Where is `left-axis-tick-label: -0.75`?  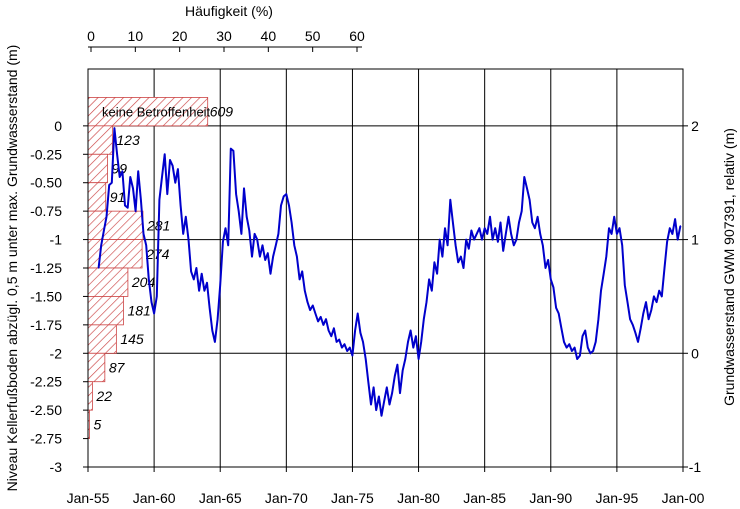 left-axis-tick-label: -0.75 is located at coordinates (46, 211).